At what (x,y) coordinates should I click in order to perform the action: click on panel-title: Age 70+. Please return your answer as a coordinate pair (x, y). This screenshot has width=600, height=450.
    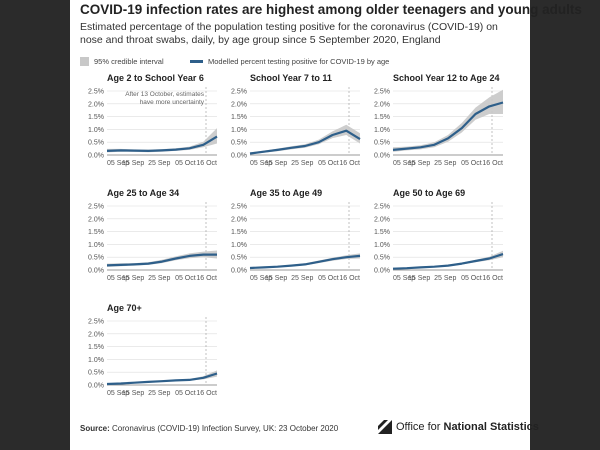
    Looking at the image, I should click on (124, 308).